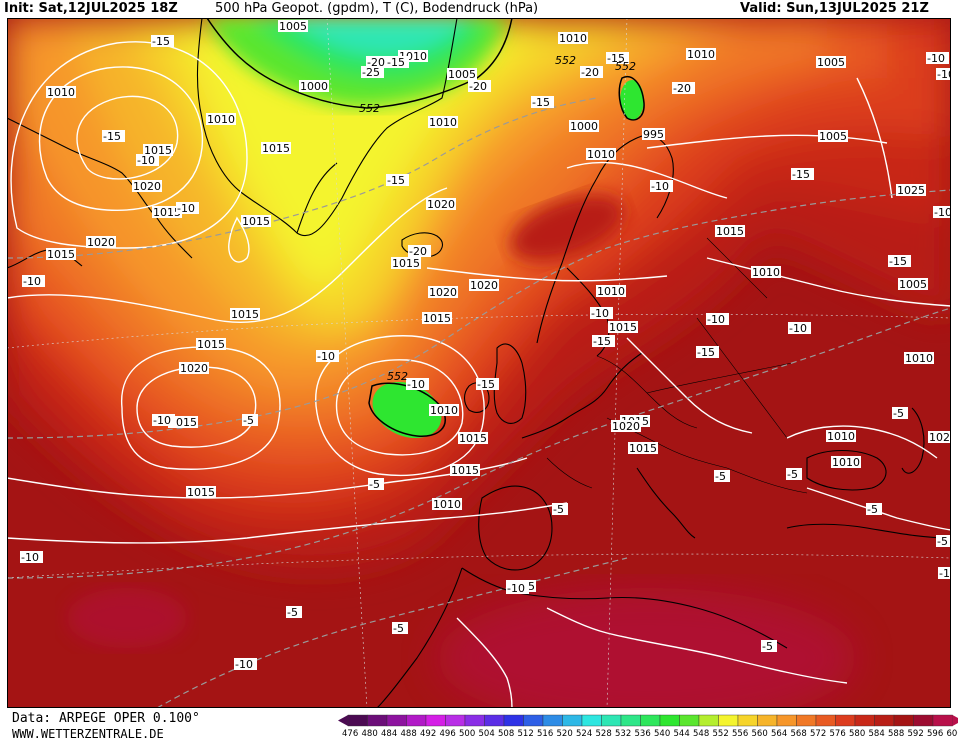  What do you see at coordinates (838, 734) in the screenshot?
I see `colorbar-tick-label: 576` at bounding box center [838, 734].